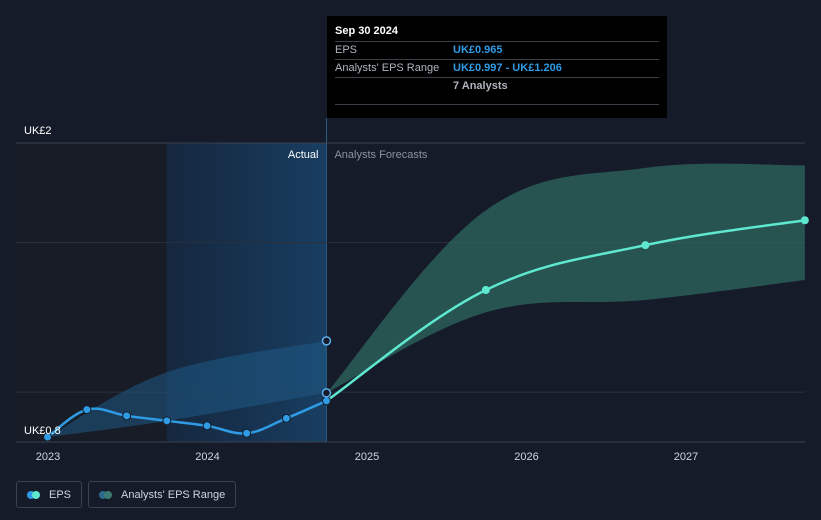 The width and height of the screenshot is (821, 520). What do you see at coordinates (60, 494) in the screenshot?
I see `legend-eps-label: EPS` at bounding box center [60, 494].